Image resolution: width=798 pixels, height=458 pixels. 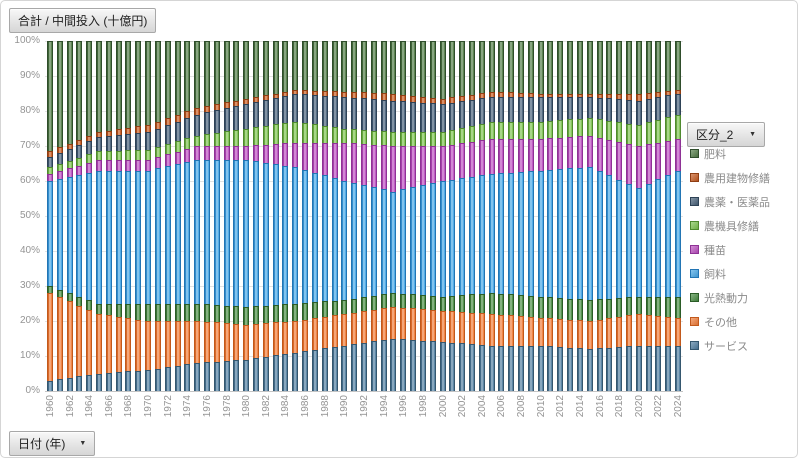 I want to click on legend-swatch, so click(x=694, y=225).